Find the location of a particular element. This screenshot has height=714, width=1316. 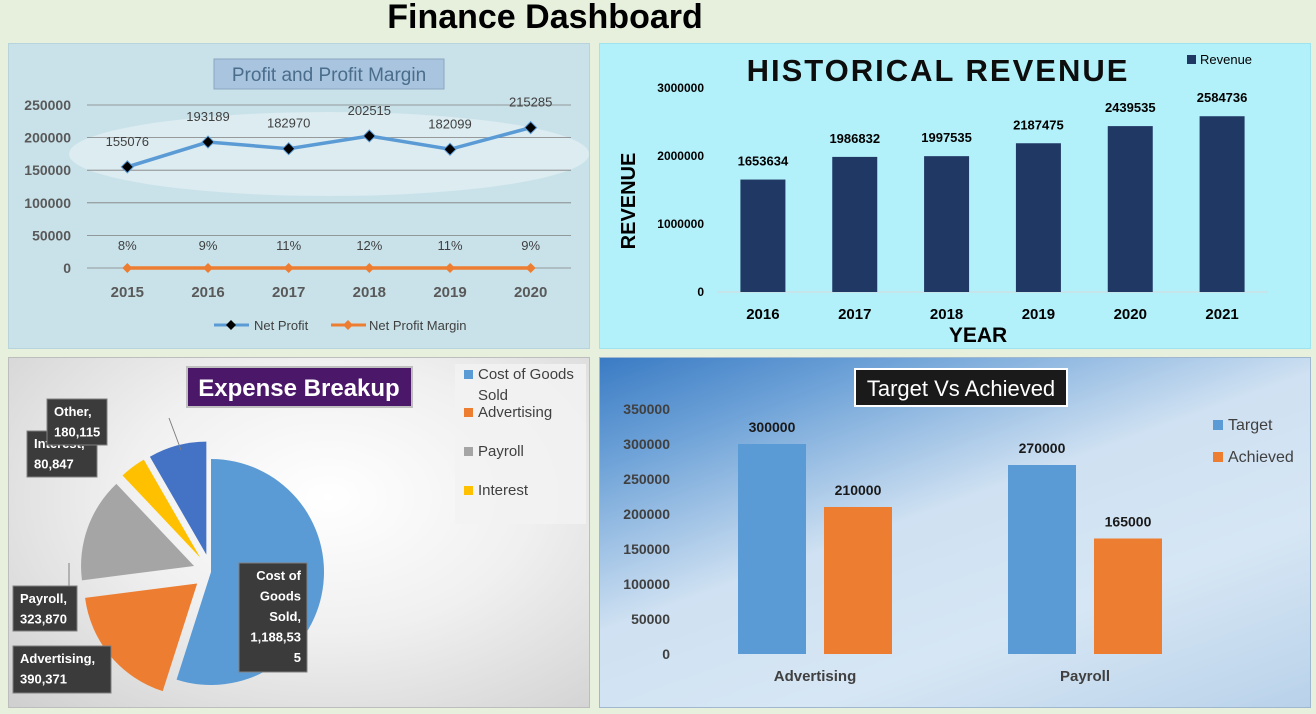

legend-net-margin-marker is located at coordinates (348, 325).